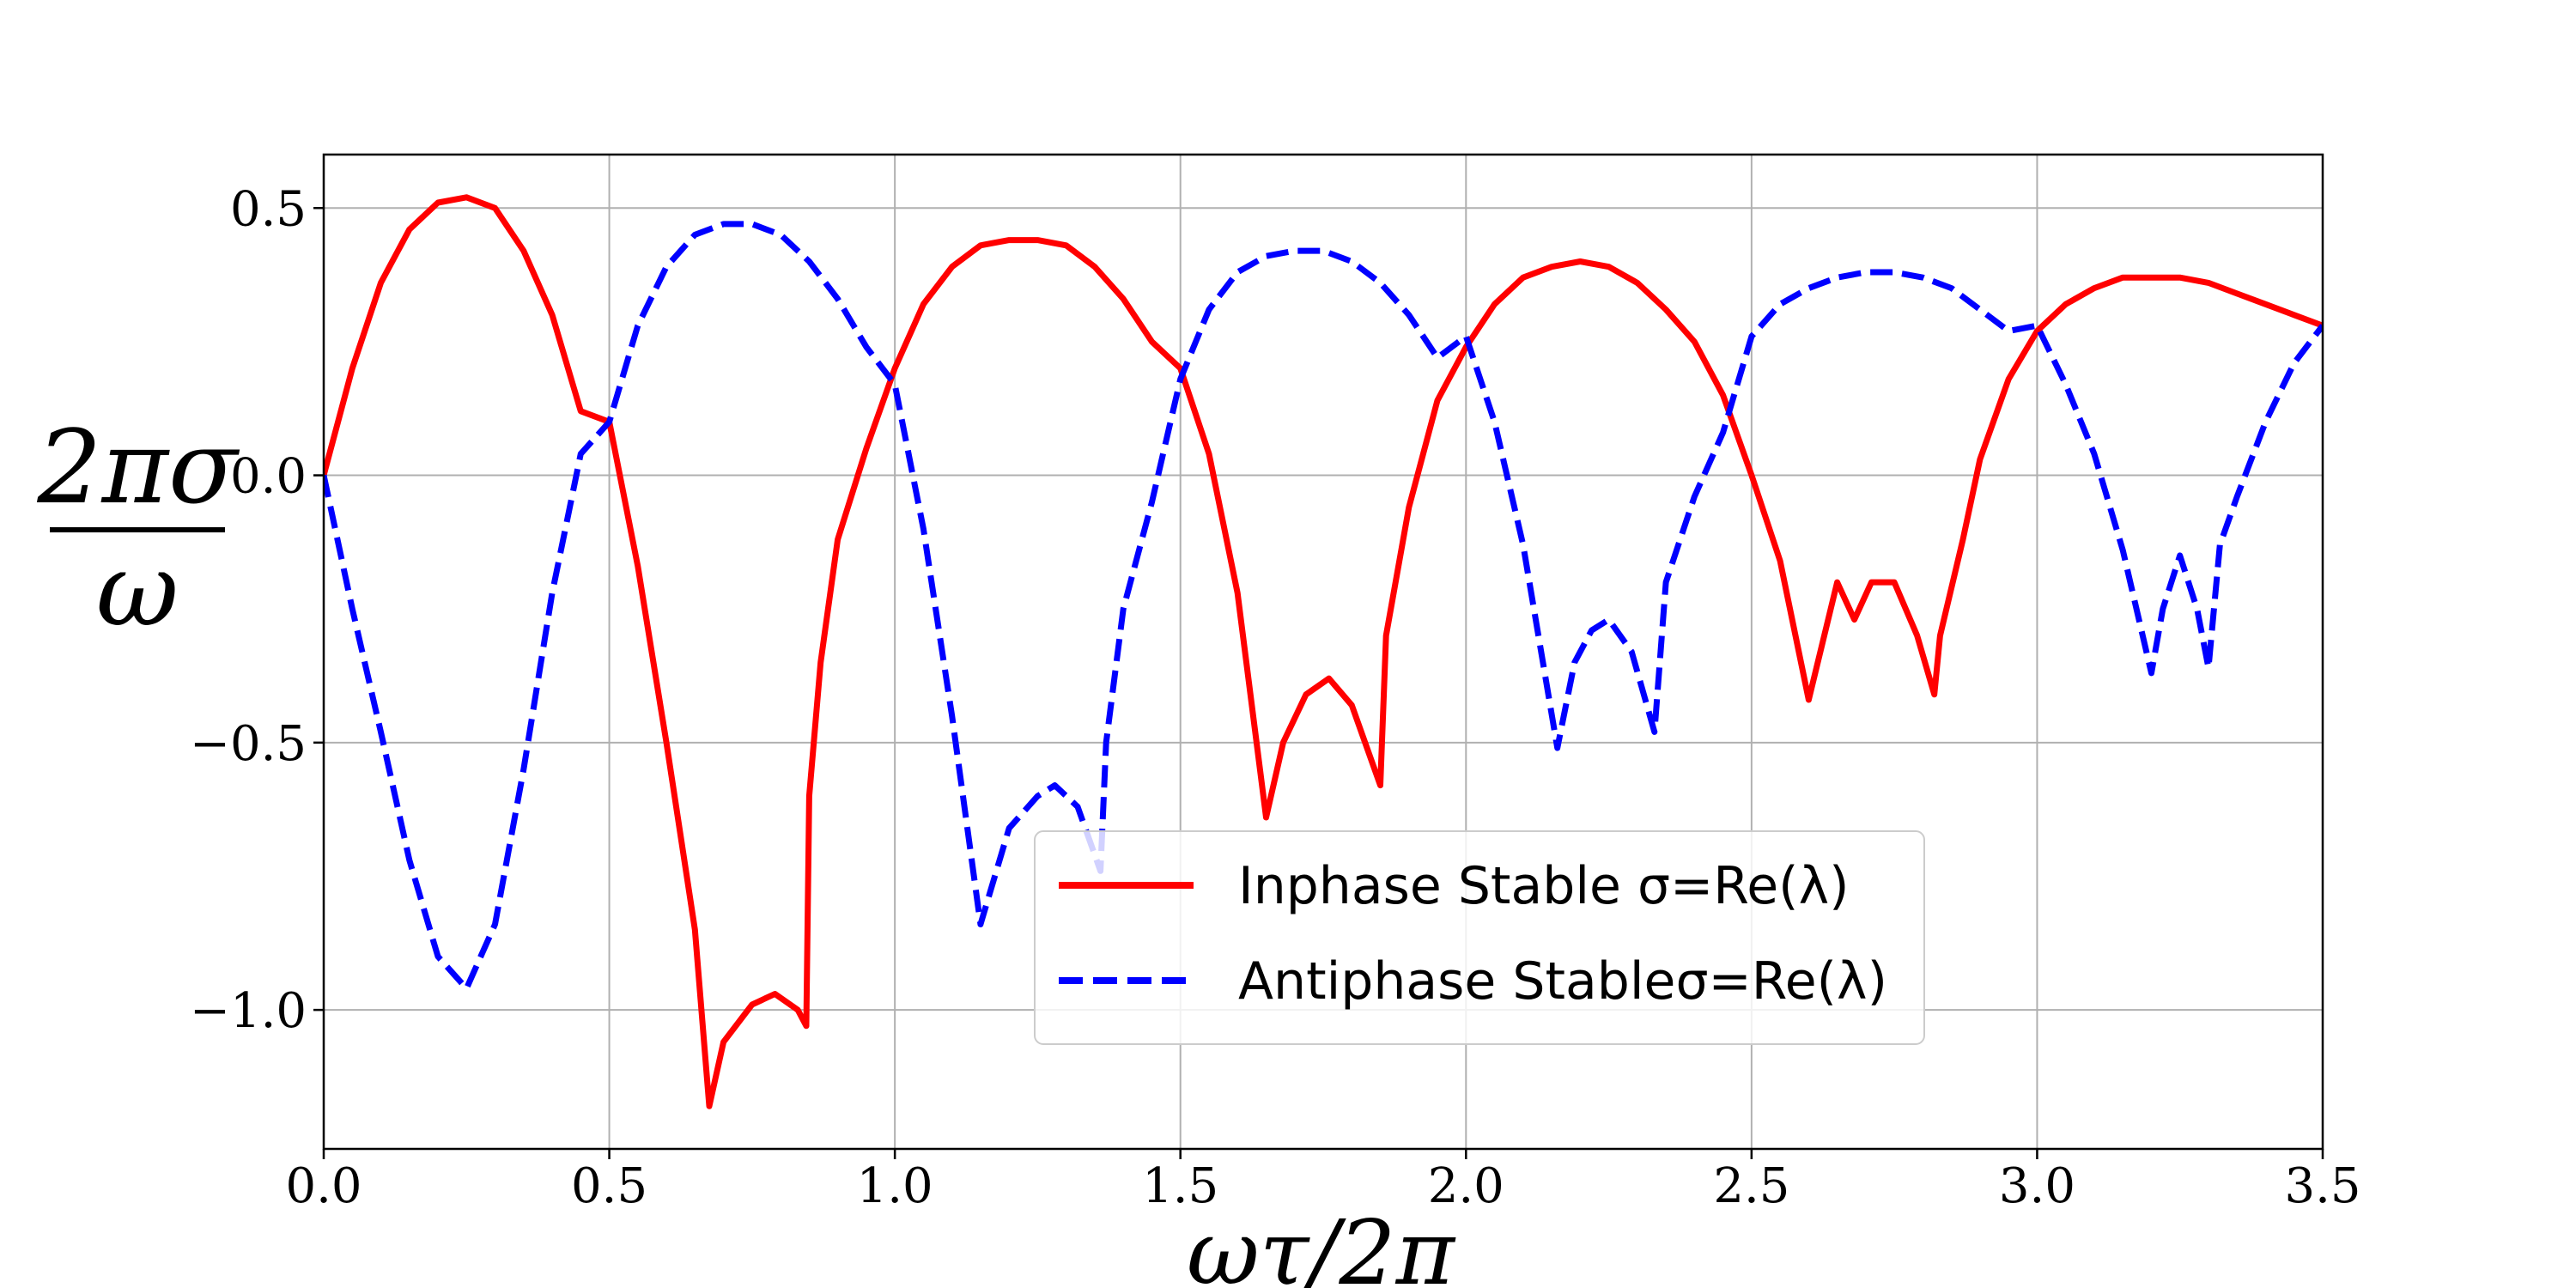  I want to click on x-axis-label: ωτ/2π, so click(1321, 1244).